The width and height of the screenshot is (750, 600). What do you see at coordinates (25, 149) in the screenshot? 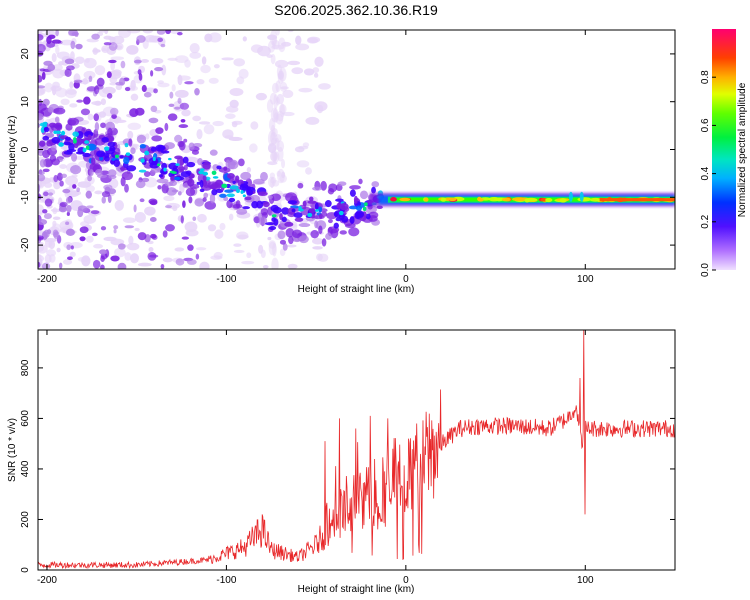
I see `spectrogram-ytick-label: 0` at bounding box center [25, 149].